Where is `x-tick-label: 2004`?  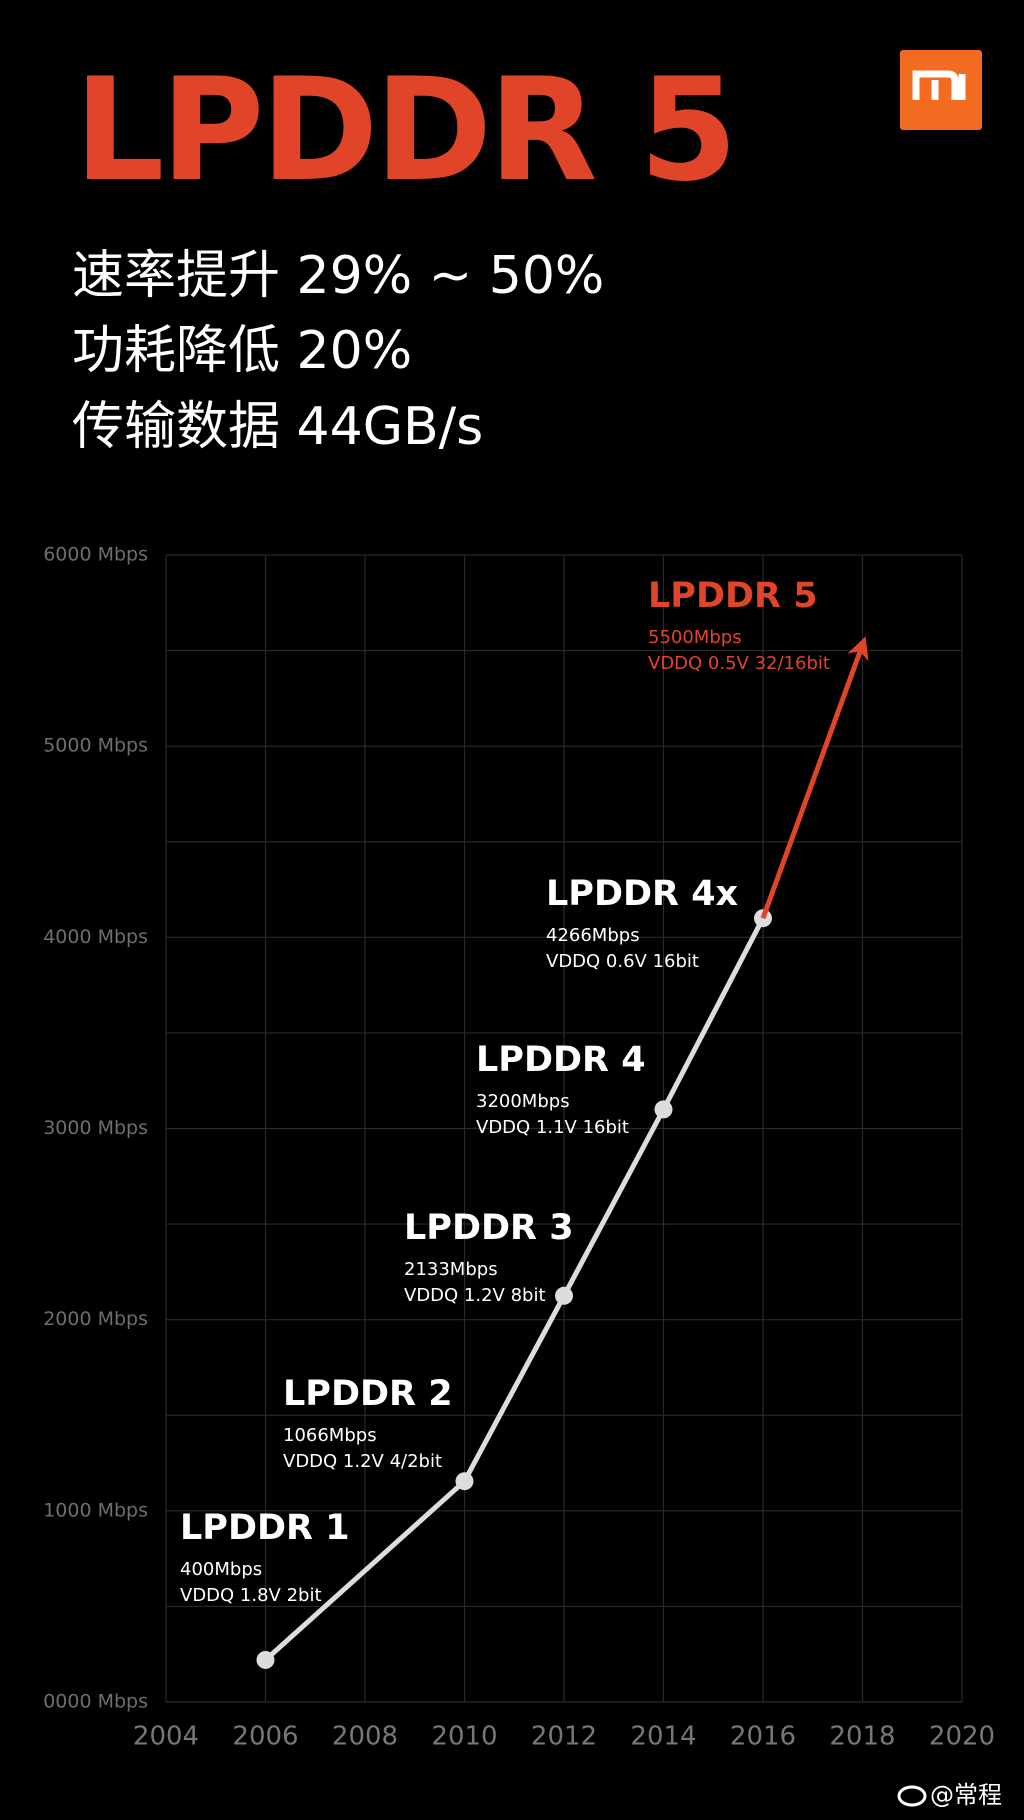 x-tick-label: 2004 is located at coordinates (166, 1737).